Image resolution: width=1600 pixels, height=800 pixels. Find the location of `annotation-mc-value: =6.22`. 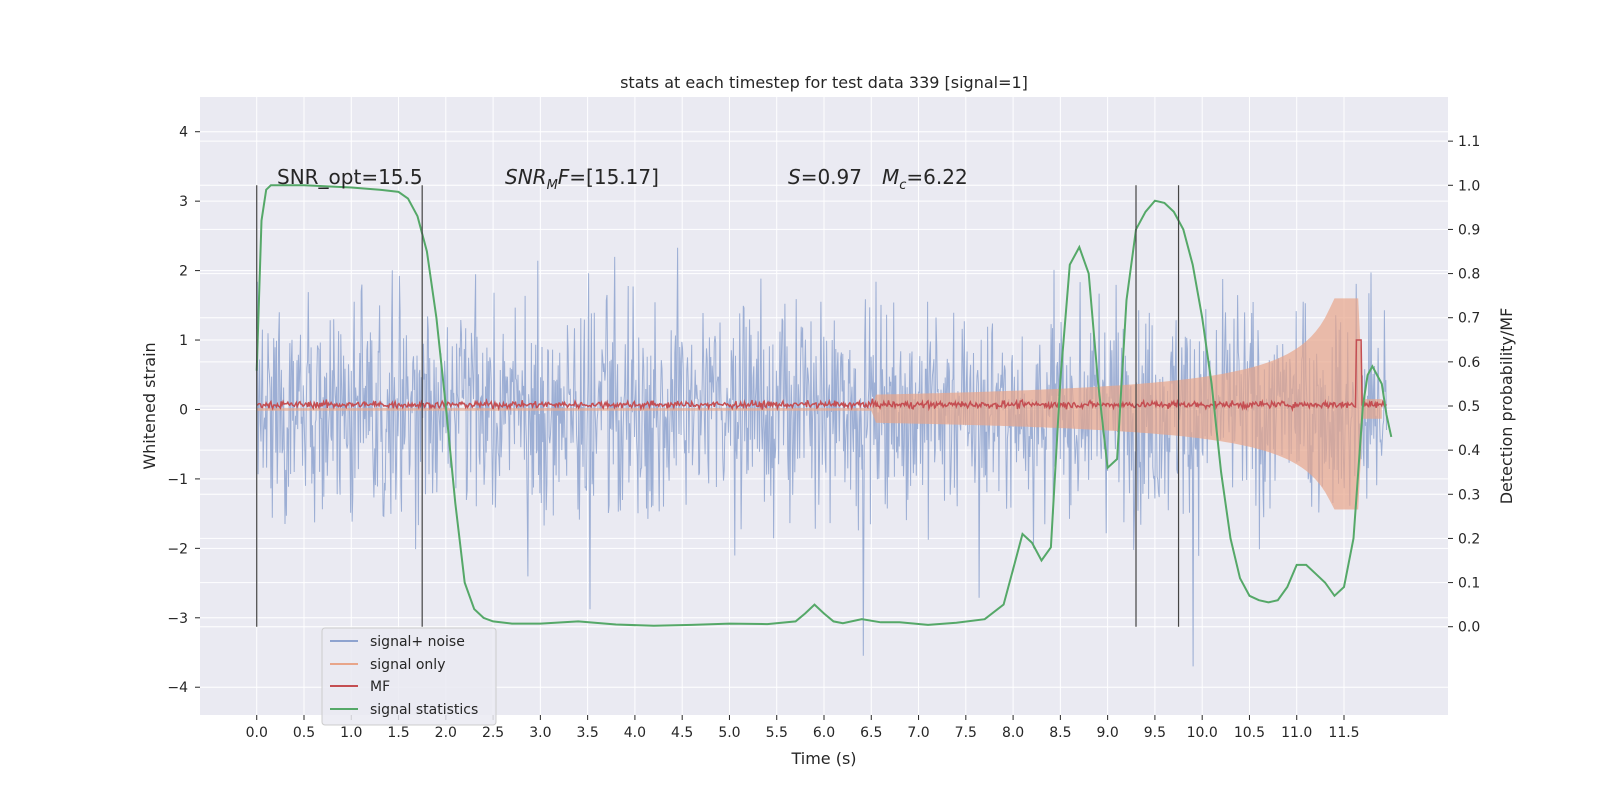

annotation-mc-value: =6.22 is located at coordinates (936, 177).